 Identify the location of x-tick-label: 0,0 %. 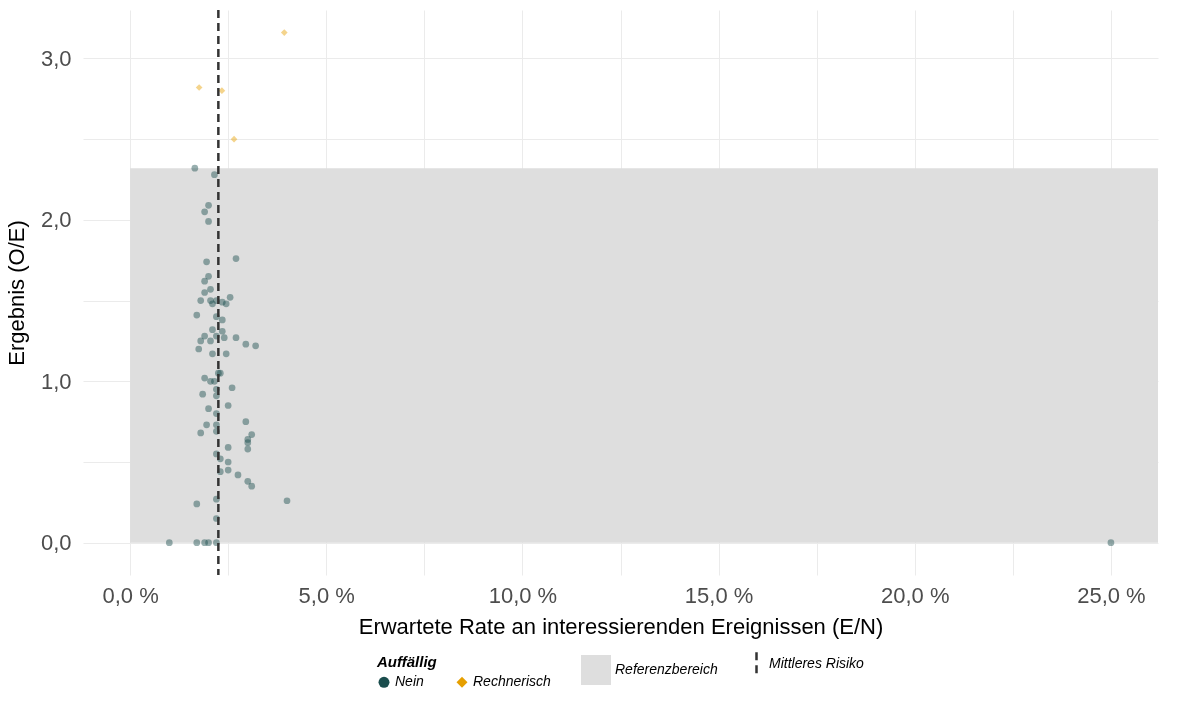
(130, 595).